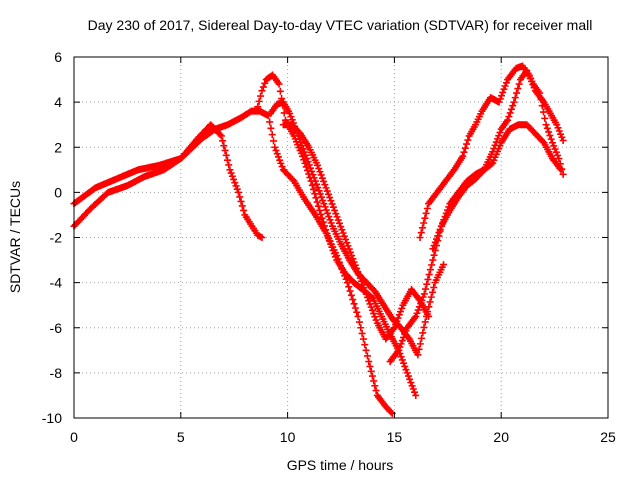 The image size is (640, 480). I want to click on y-axis-label: SDTVAR / TECUs, so click(15, 237).